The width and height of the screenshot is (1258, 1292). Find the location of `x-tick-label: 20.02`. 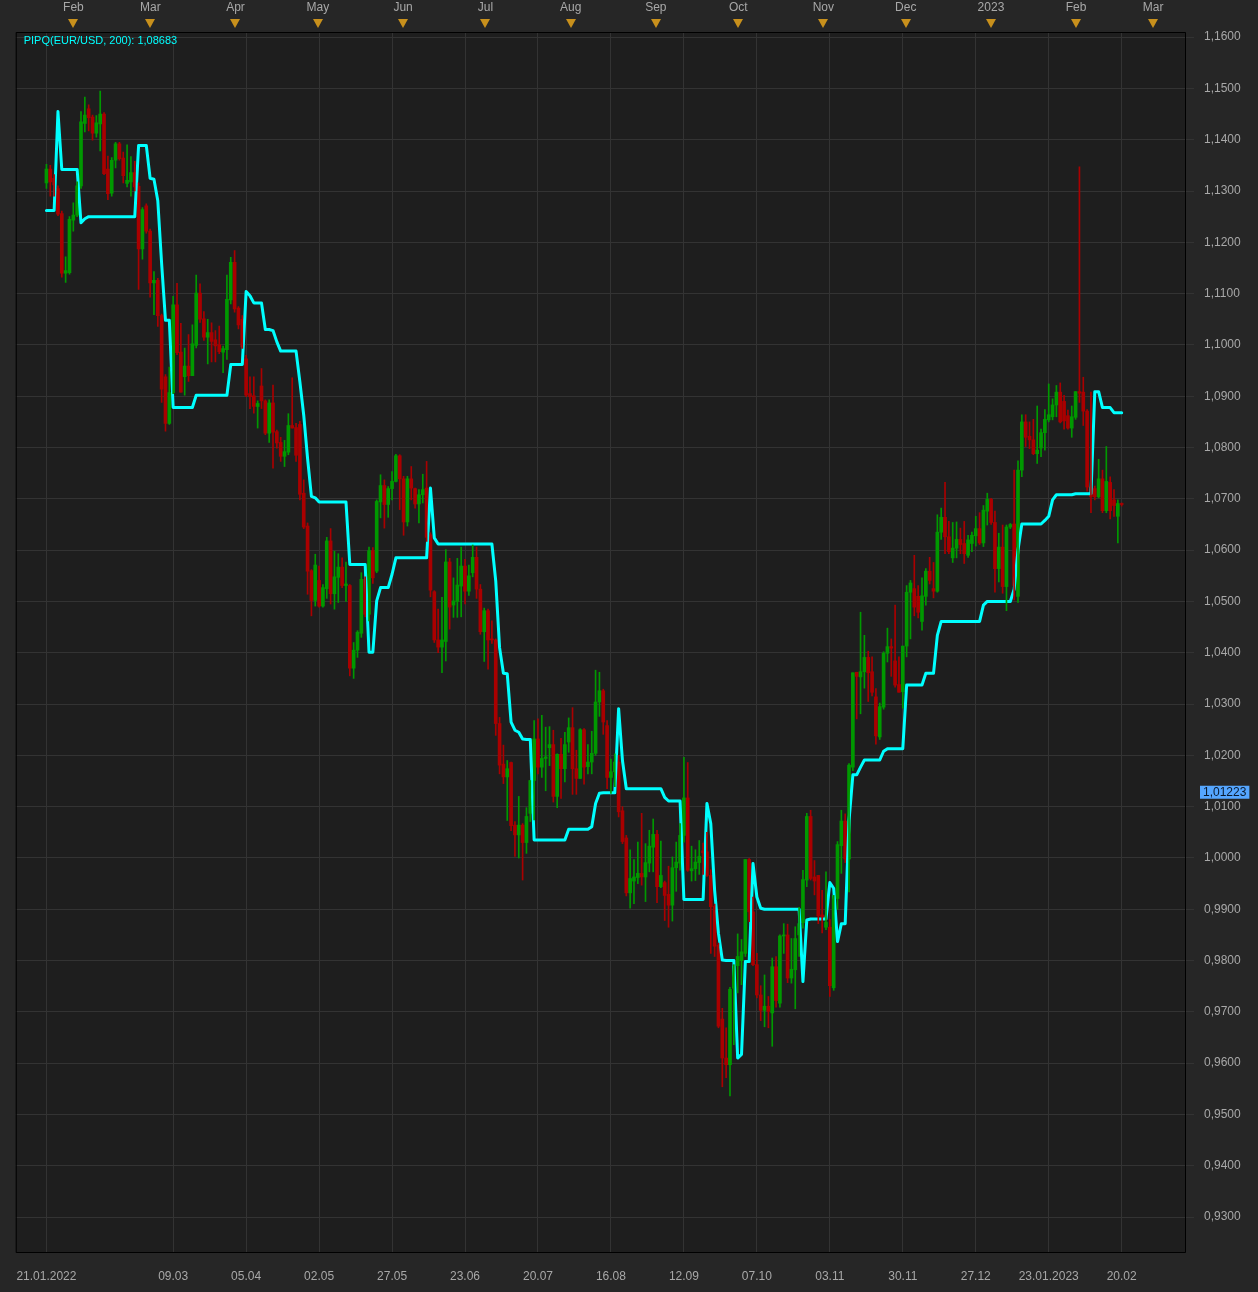

x-tick-label: 20.02 is located at coordinates (1122, 1275).